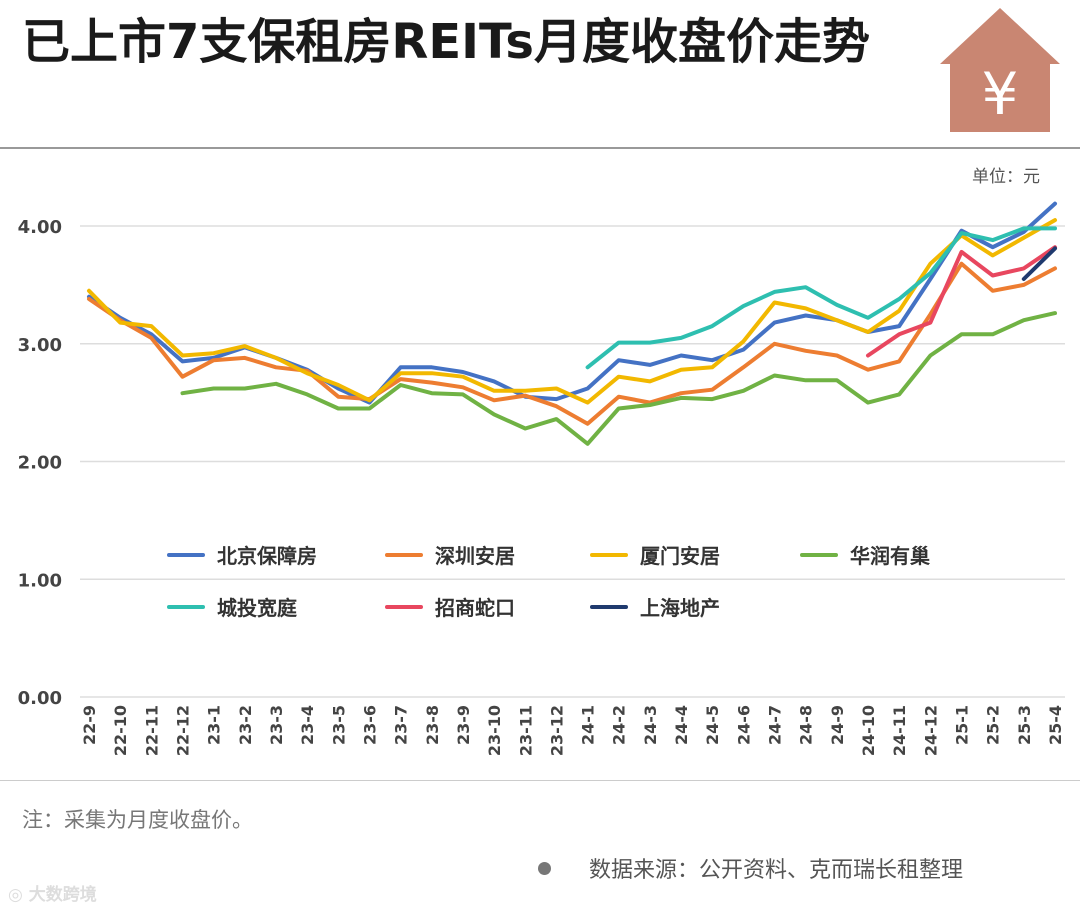  I want to click on legend-item: 北京保障房, so click(242, 554).